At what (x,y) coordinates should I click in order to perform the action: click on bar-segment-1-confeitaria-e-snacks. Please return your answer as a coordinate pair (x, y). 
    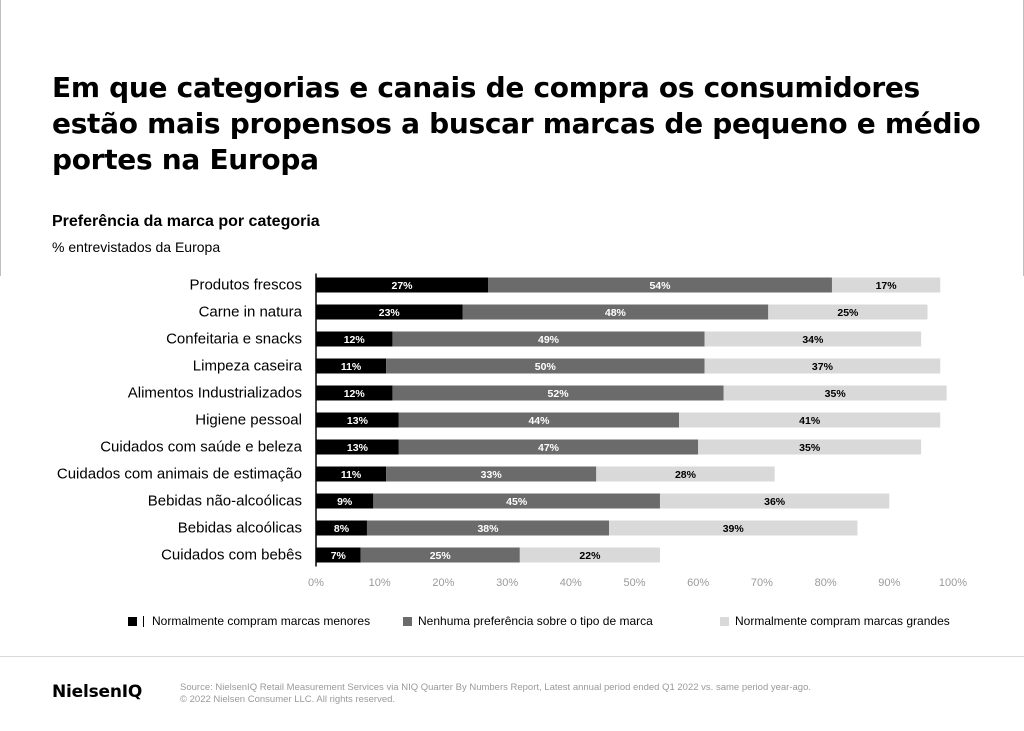
    Looking at the image, I should click on (548, 339).